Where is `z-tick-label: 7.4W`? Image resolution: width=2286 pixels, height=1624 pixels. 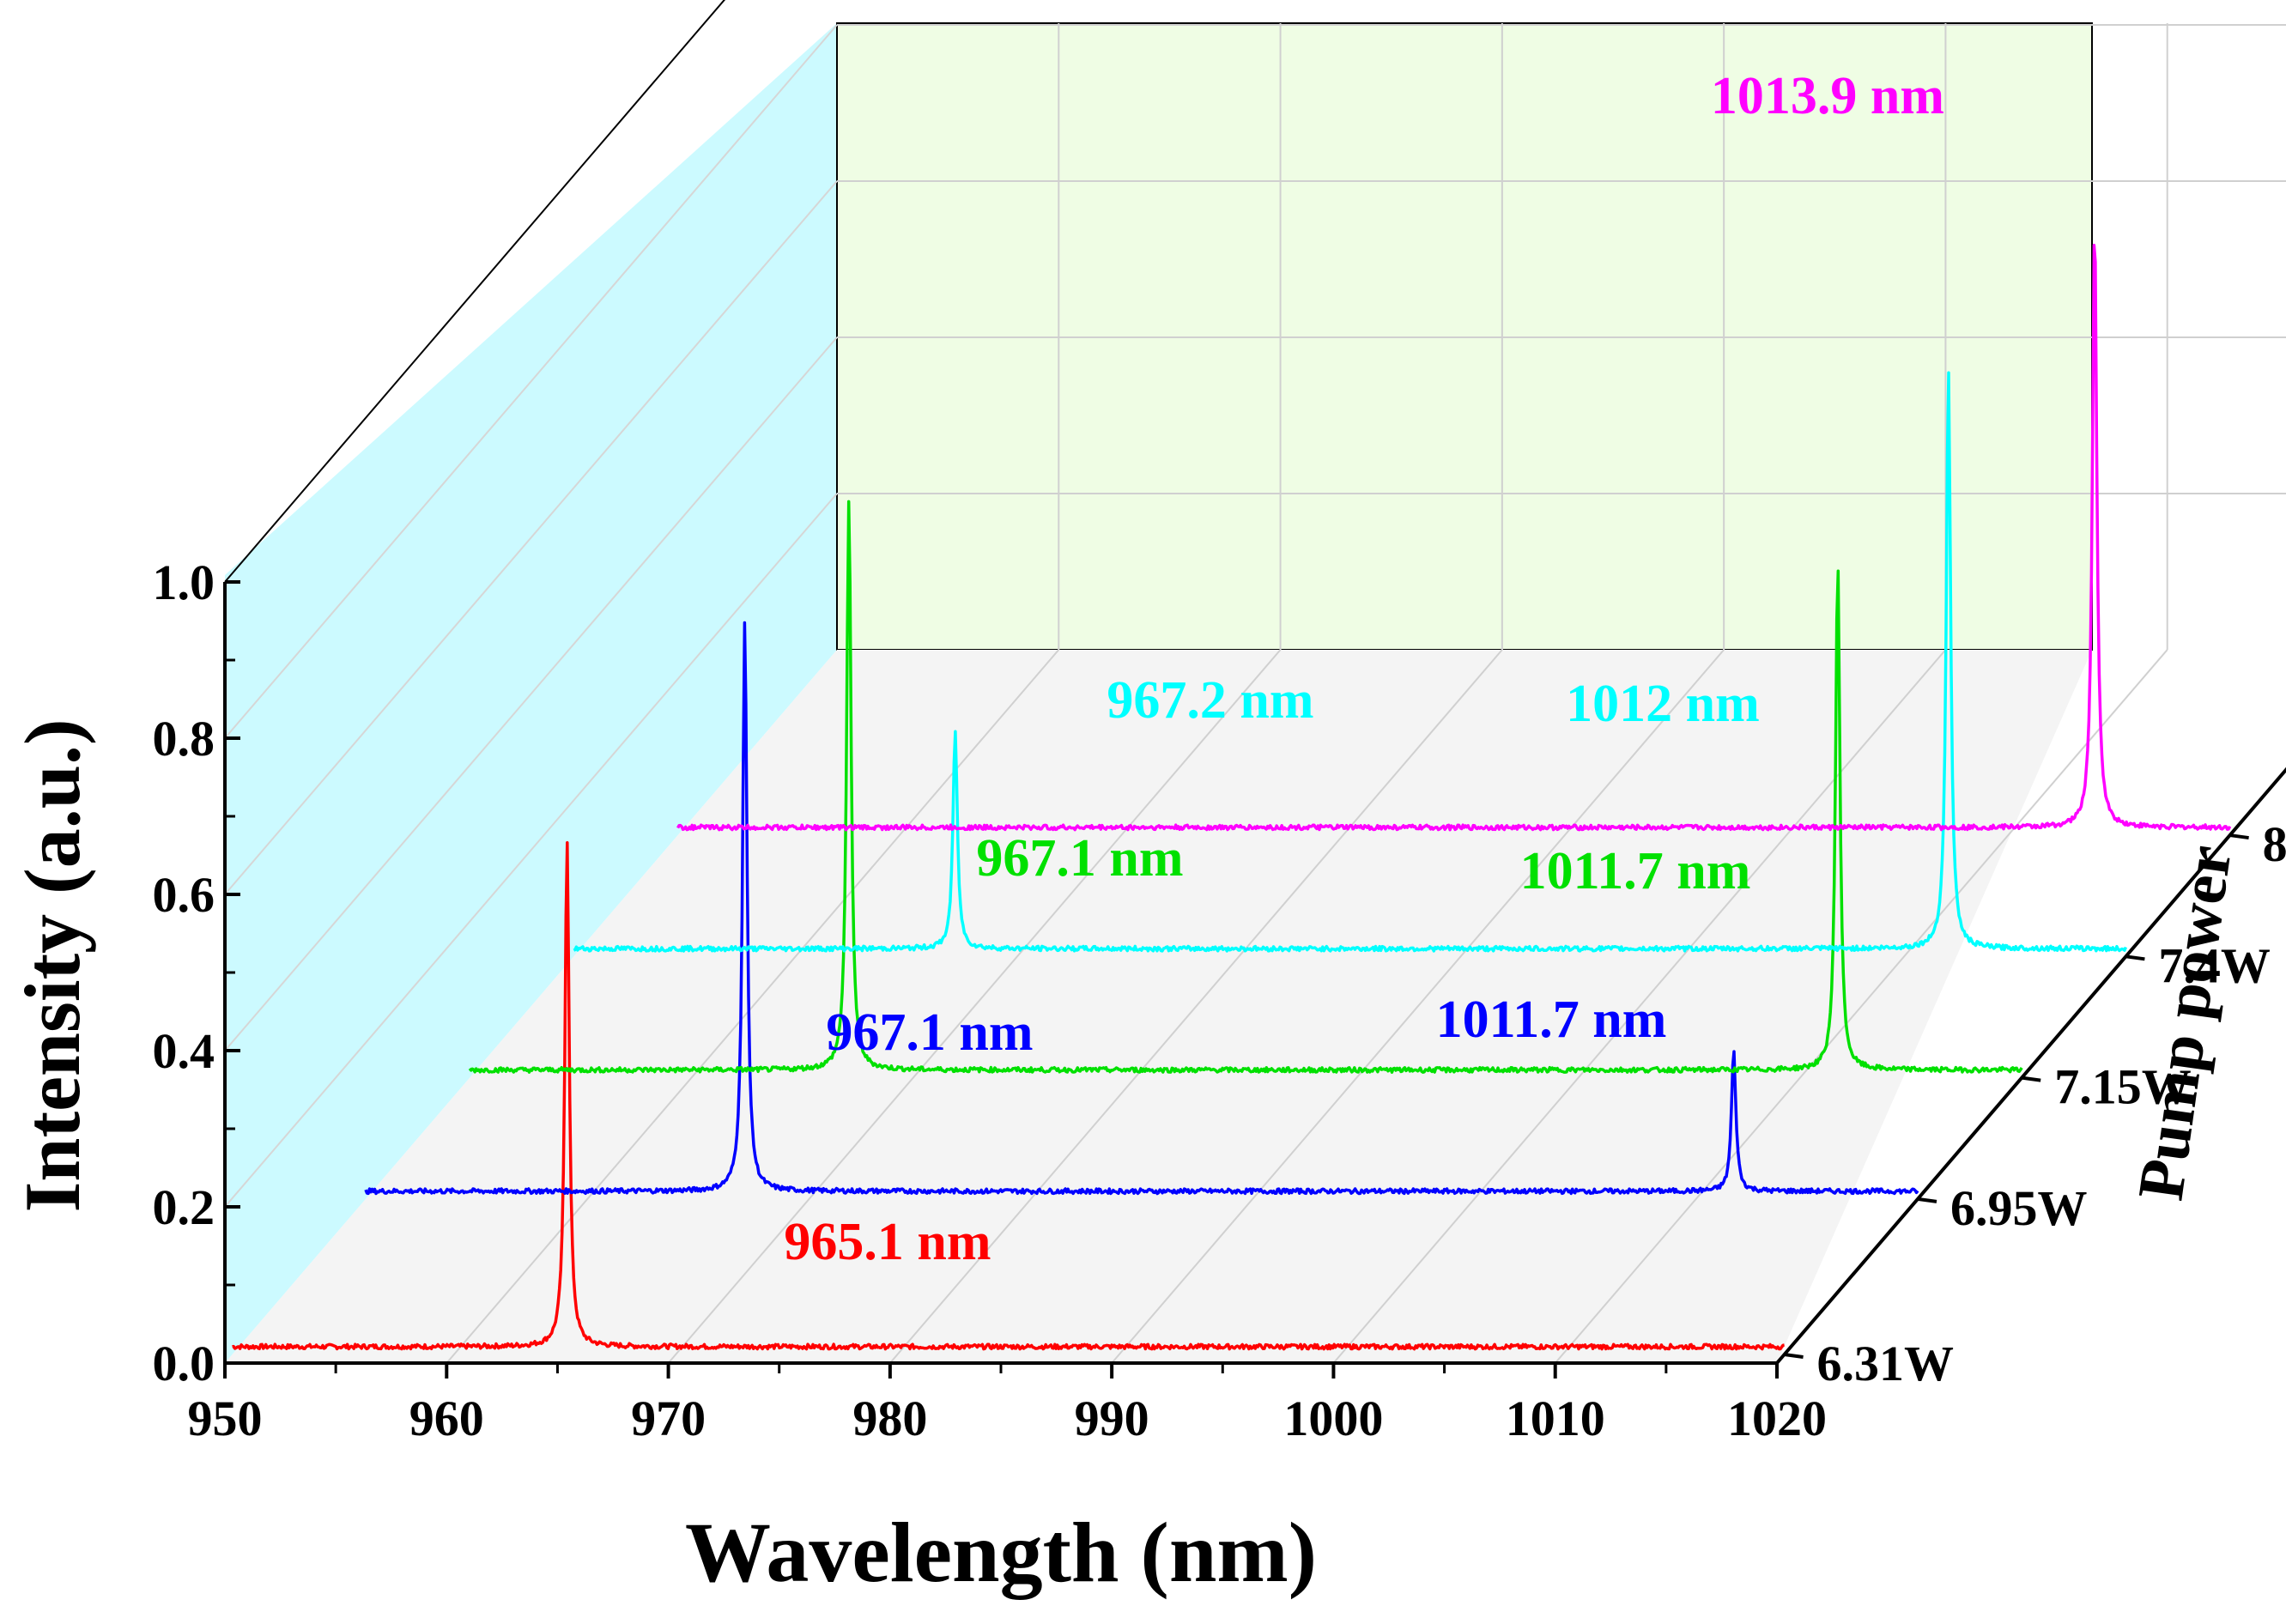 z-tick-label: 7.4W is located at coordinates (2214, 965).